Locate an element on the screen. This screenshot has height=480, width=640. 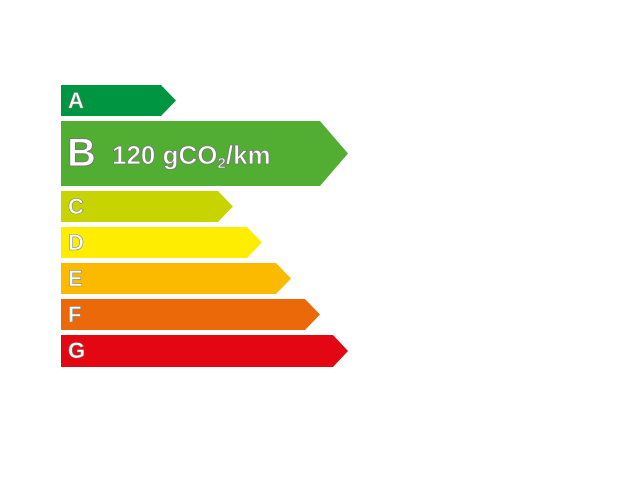
class-letter: C is located at coordinates (76, 206).